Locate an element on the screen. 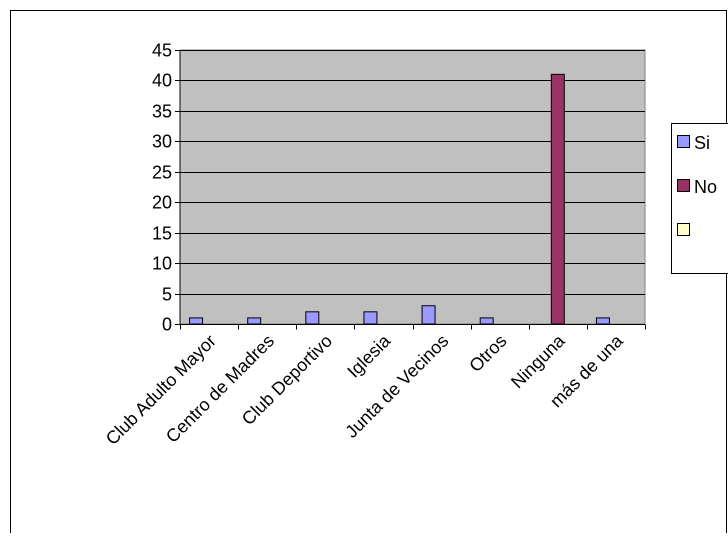 The height and width of the screenshot is (538, 728). legend-label: No is located at coordinates (705, 187).